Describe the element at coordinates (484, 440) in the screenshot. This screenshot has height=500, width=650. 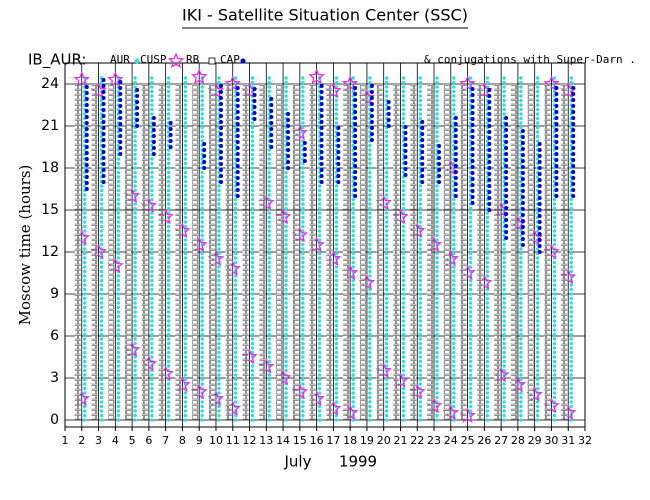
I see `x-tick-label: 26` at that location.